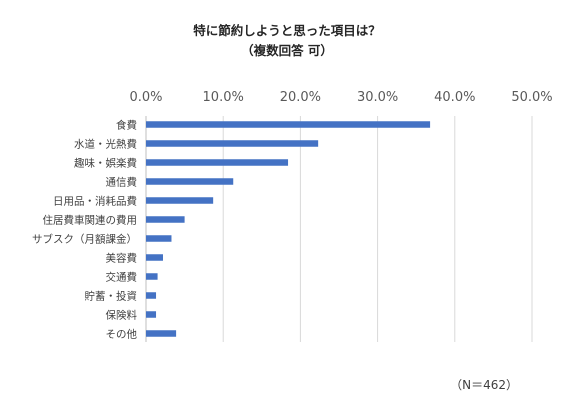  Describe the element at coordinates (454, 97) in the screenshot. I see `x-tick-label: 40.0%` at that location.